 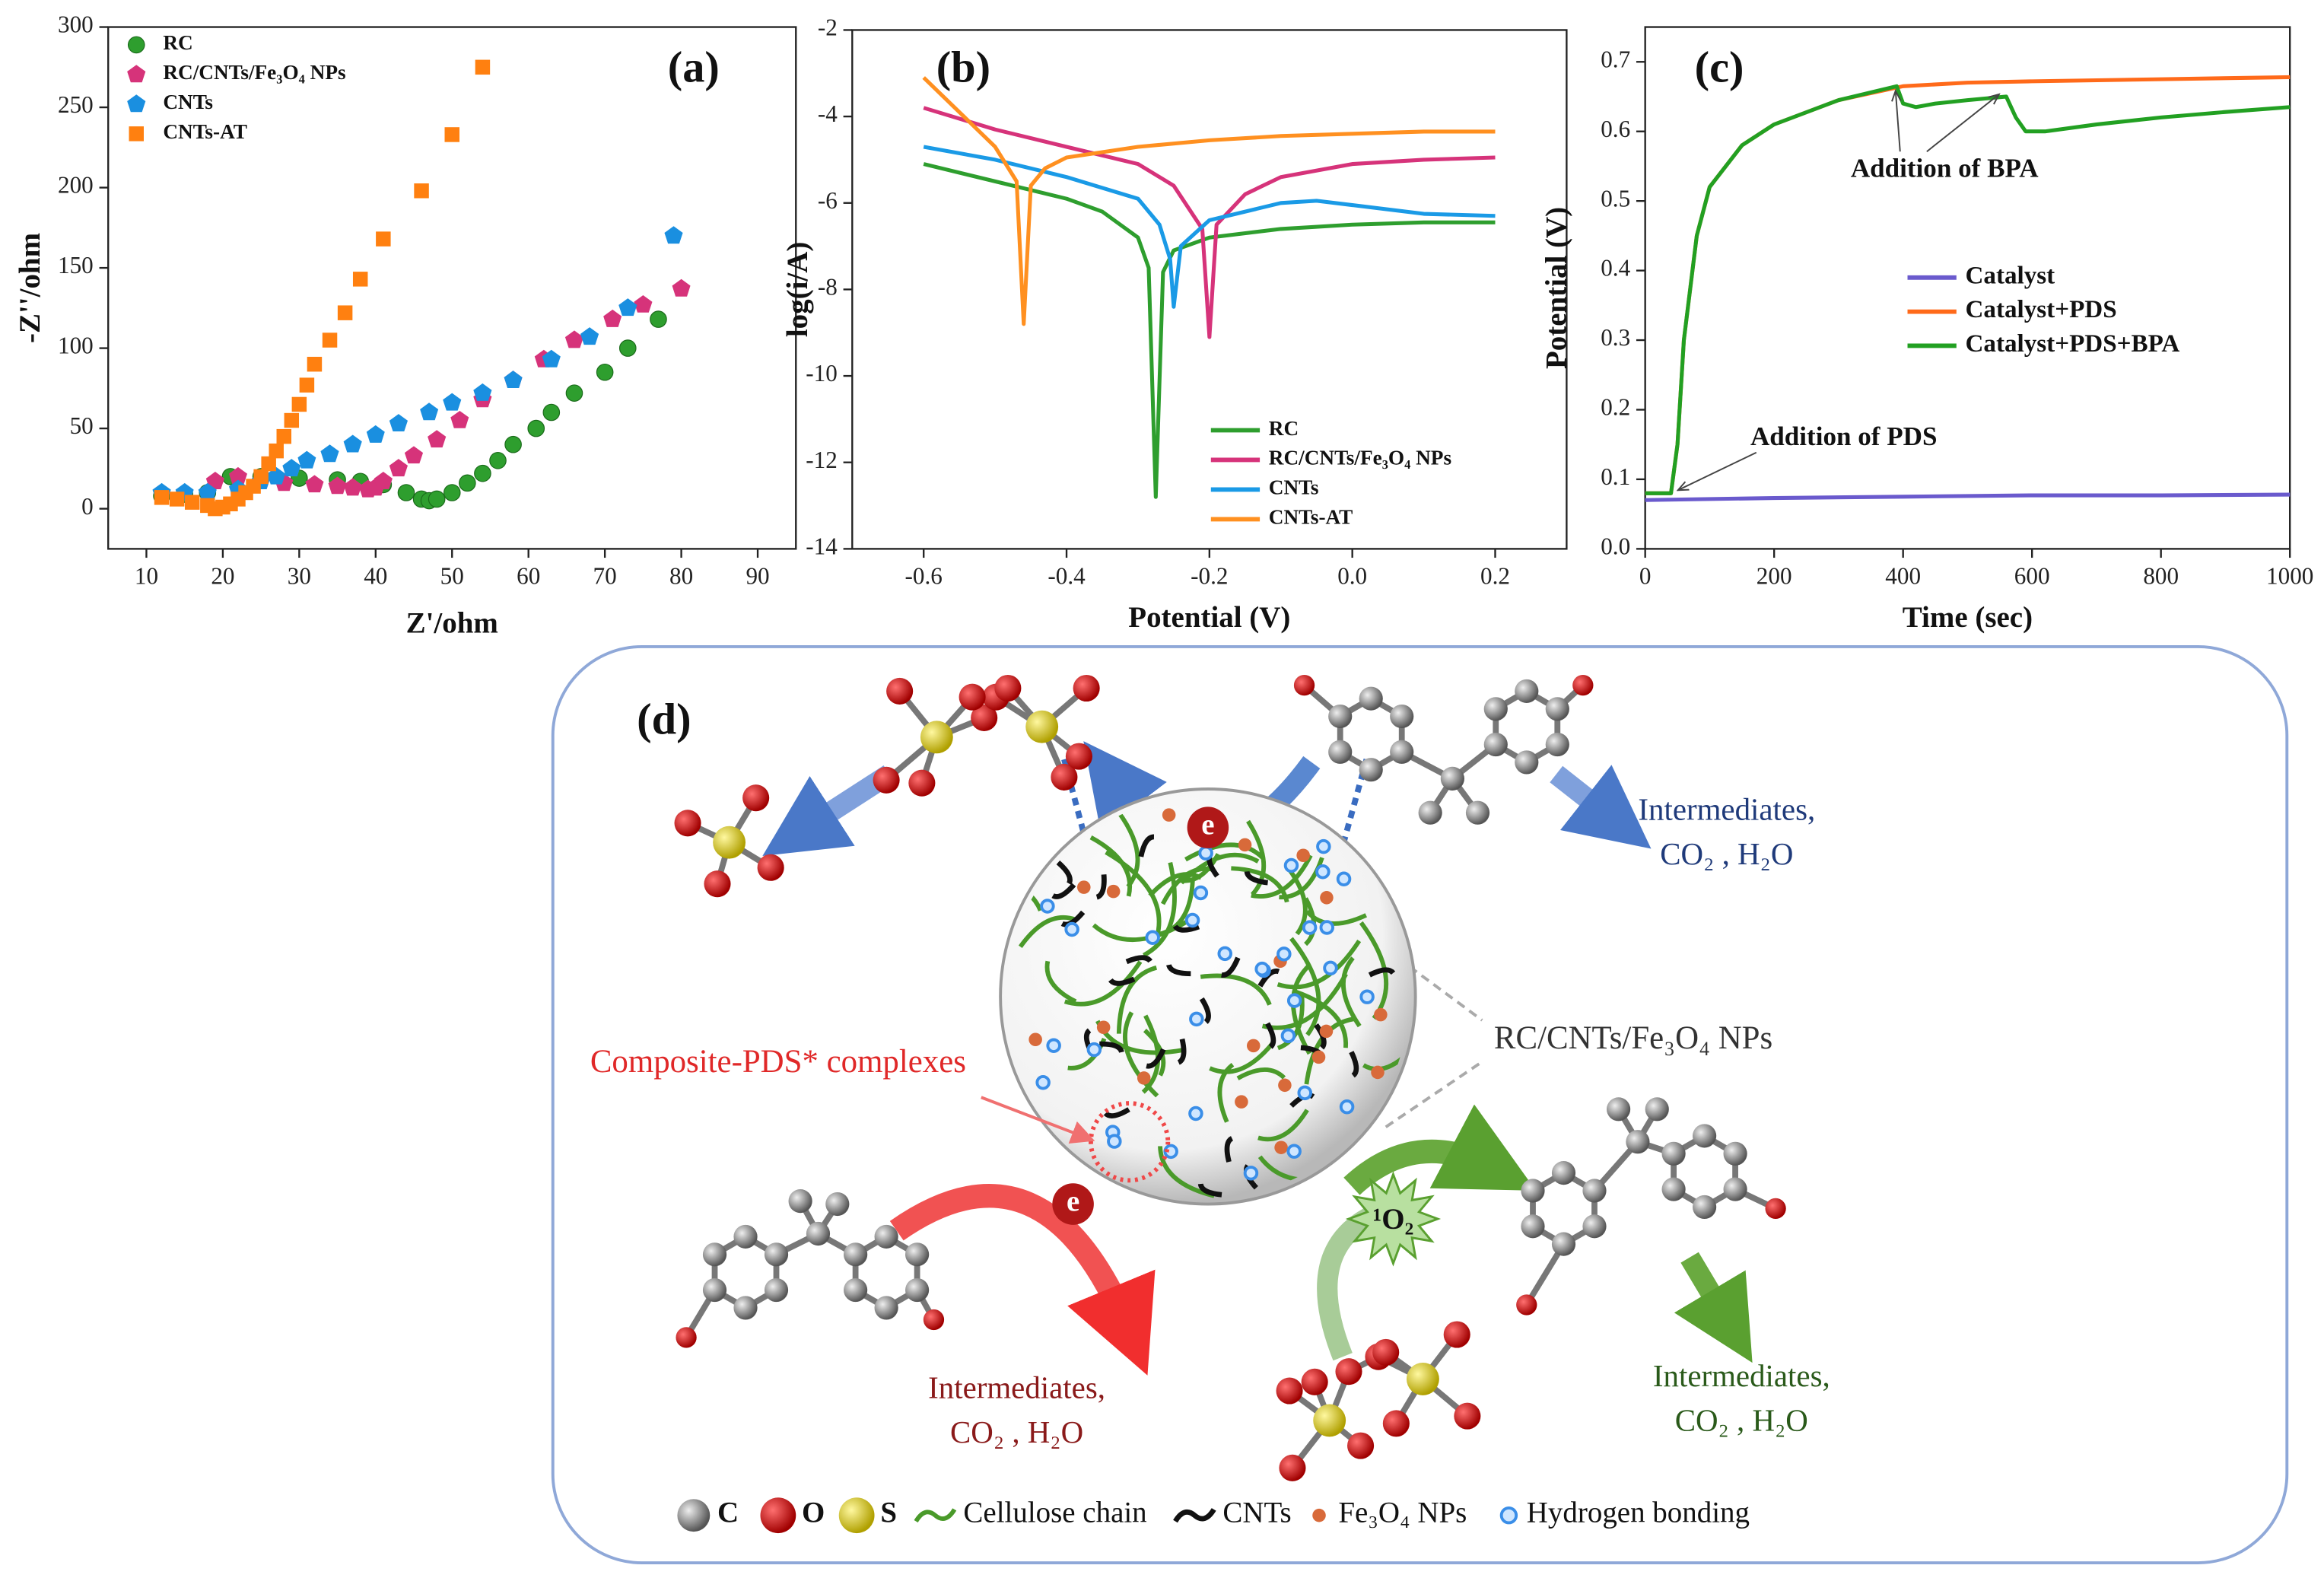 I want to click on y-tick-label: 100, so click(x=76, y=346).